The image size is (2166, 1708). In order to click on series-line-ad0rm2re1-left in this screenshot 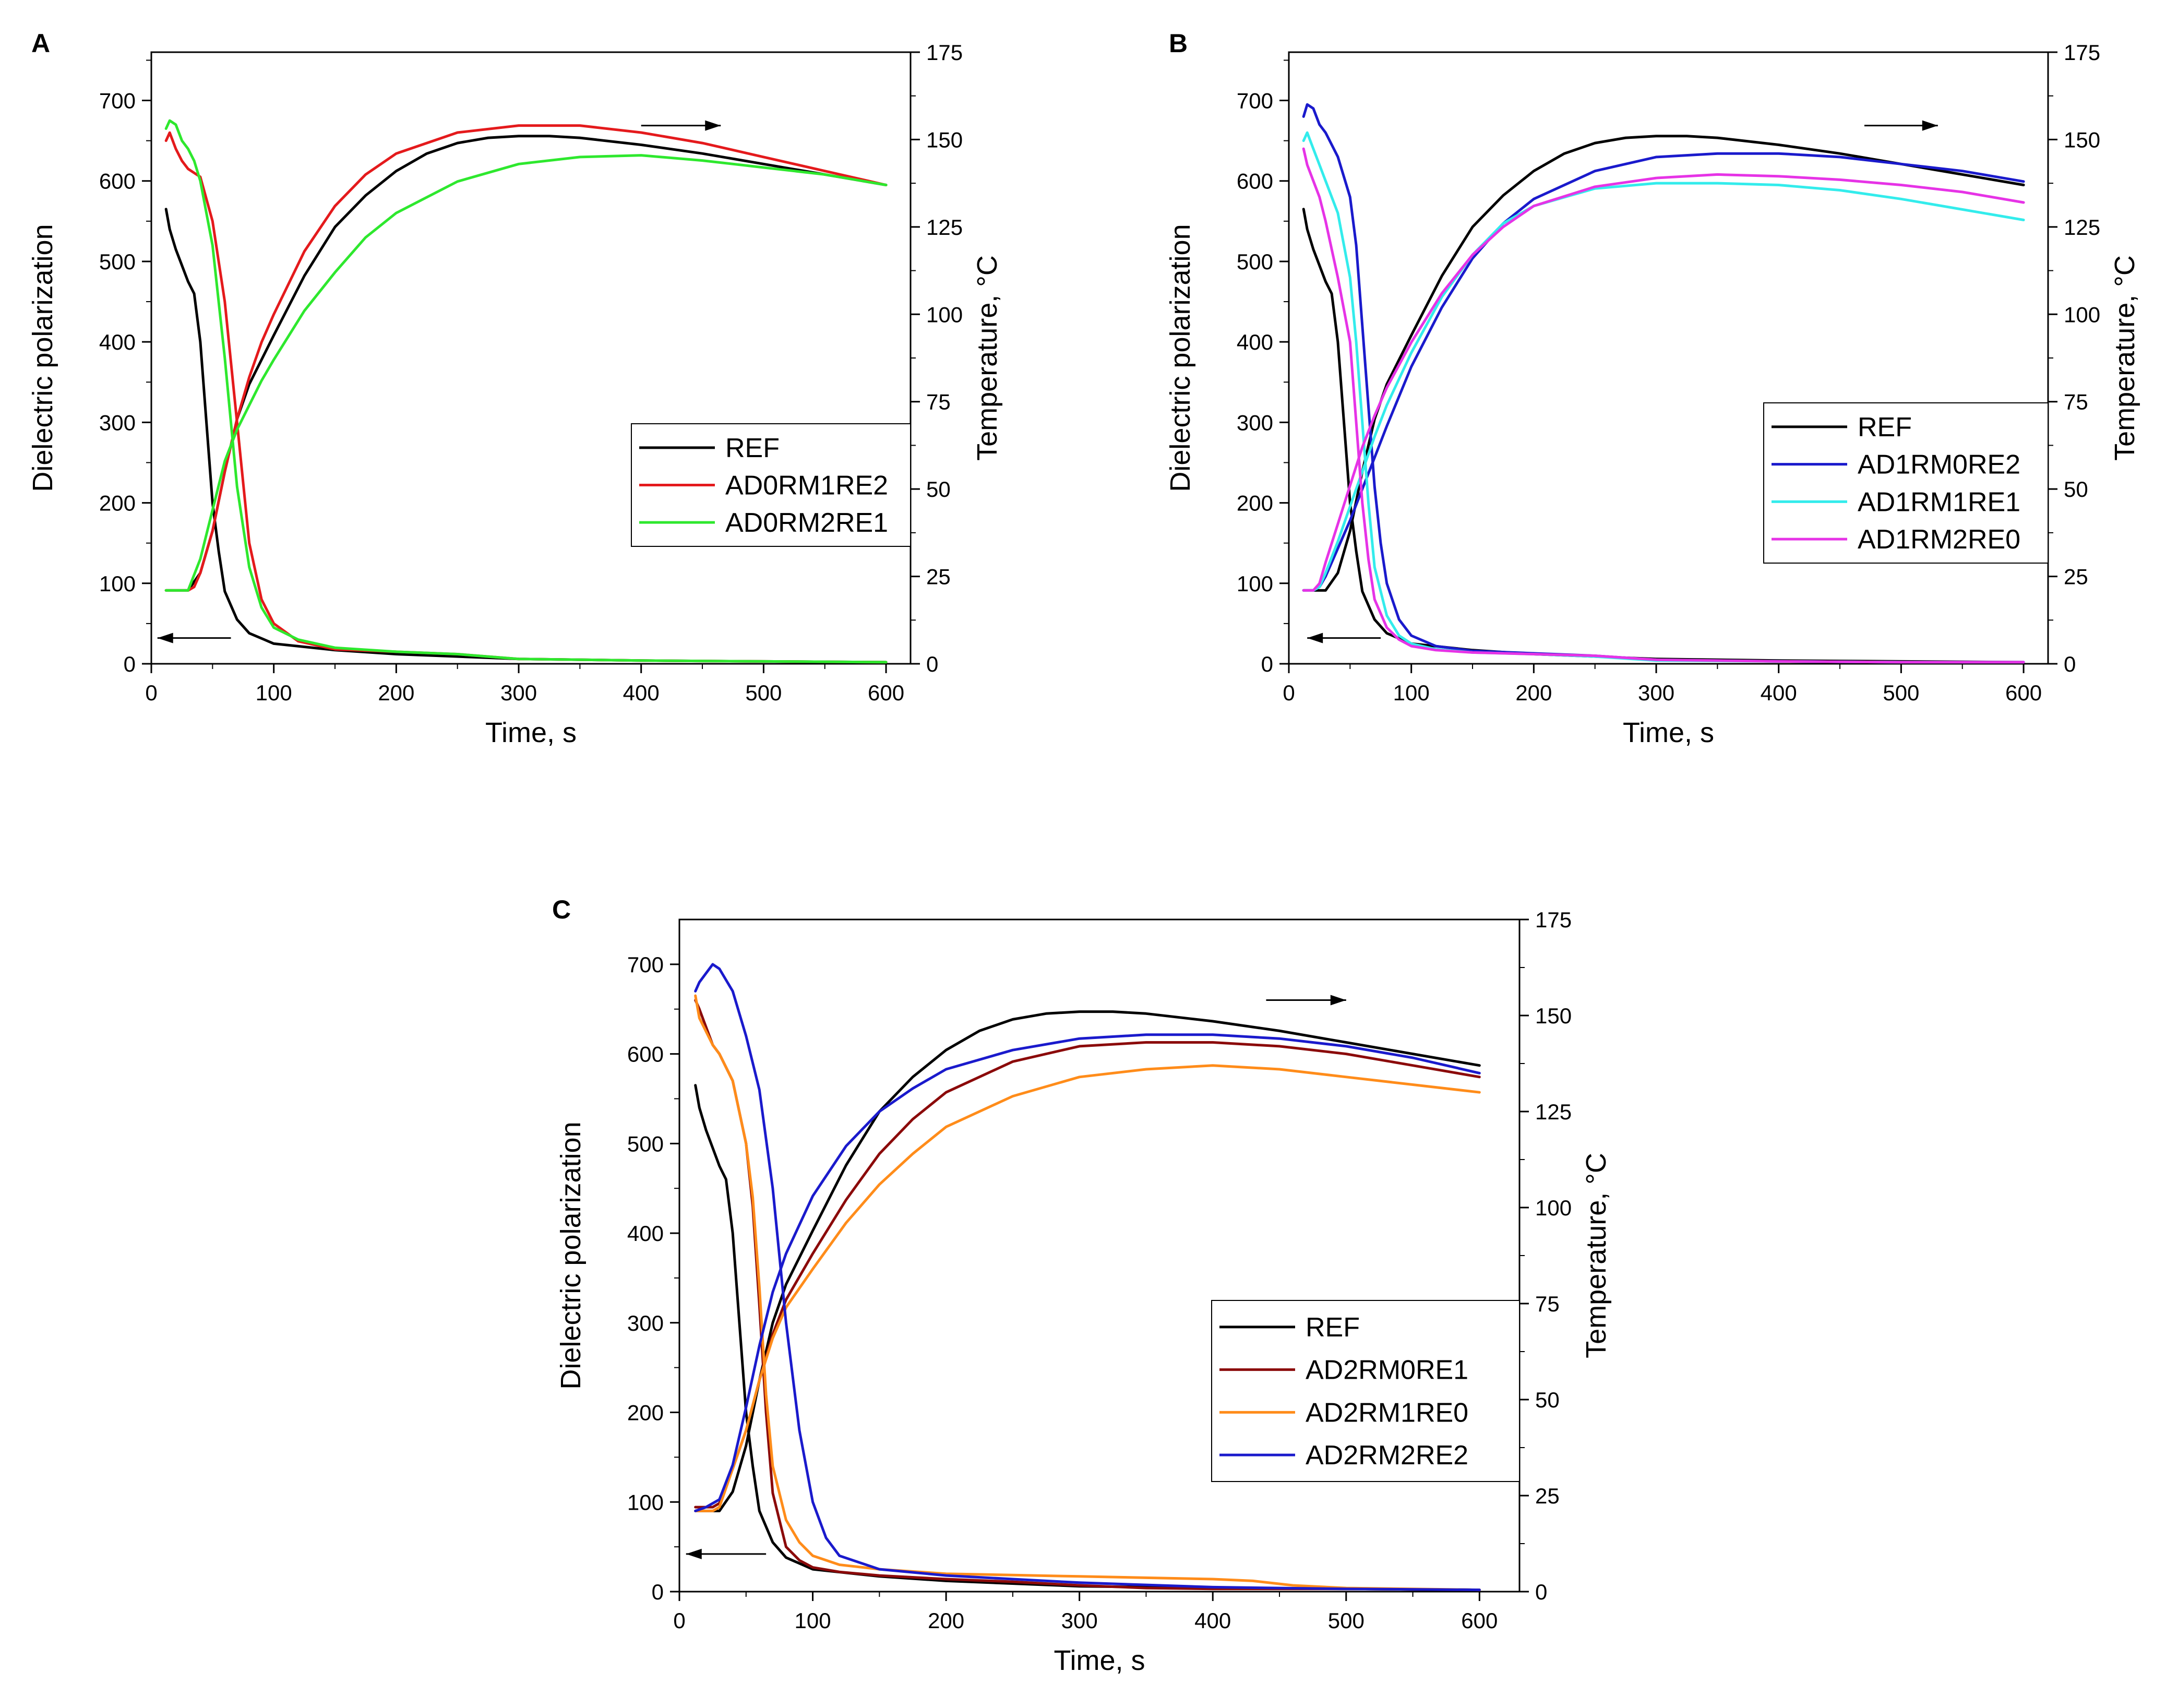, I will do `click(526, 391)`.